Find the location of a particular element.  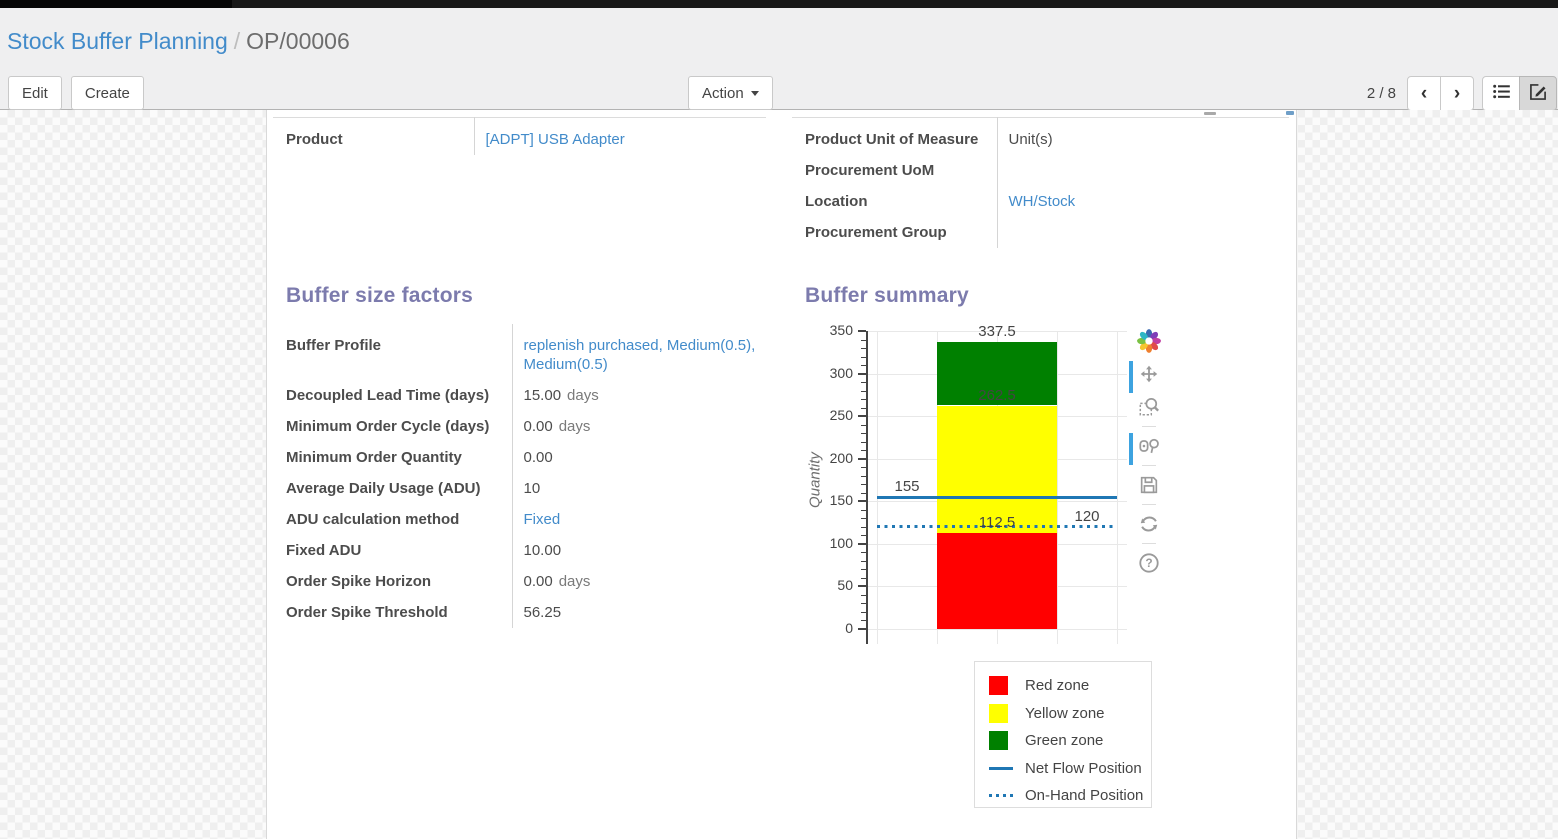

field-label: Average Daily Usage (ADU) is located at coordinates (393, 488).